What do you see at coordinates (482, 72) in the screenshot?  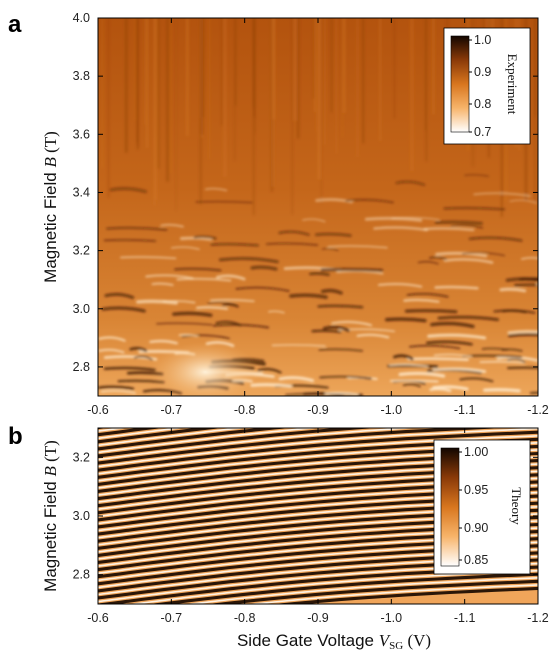 I see `colorbar-a-tick-1: 0.9` at bounding box center [482, 72].